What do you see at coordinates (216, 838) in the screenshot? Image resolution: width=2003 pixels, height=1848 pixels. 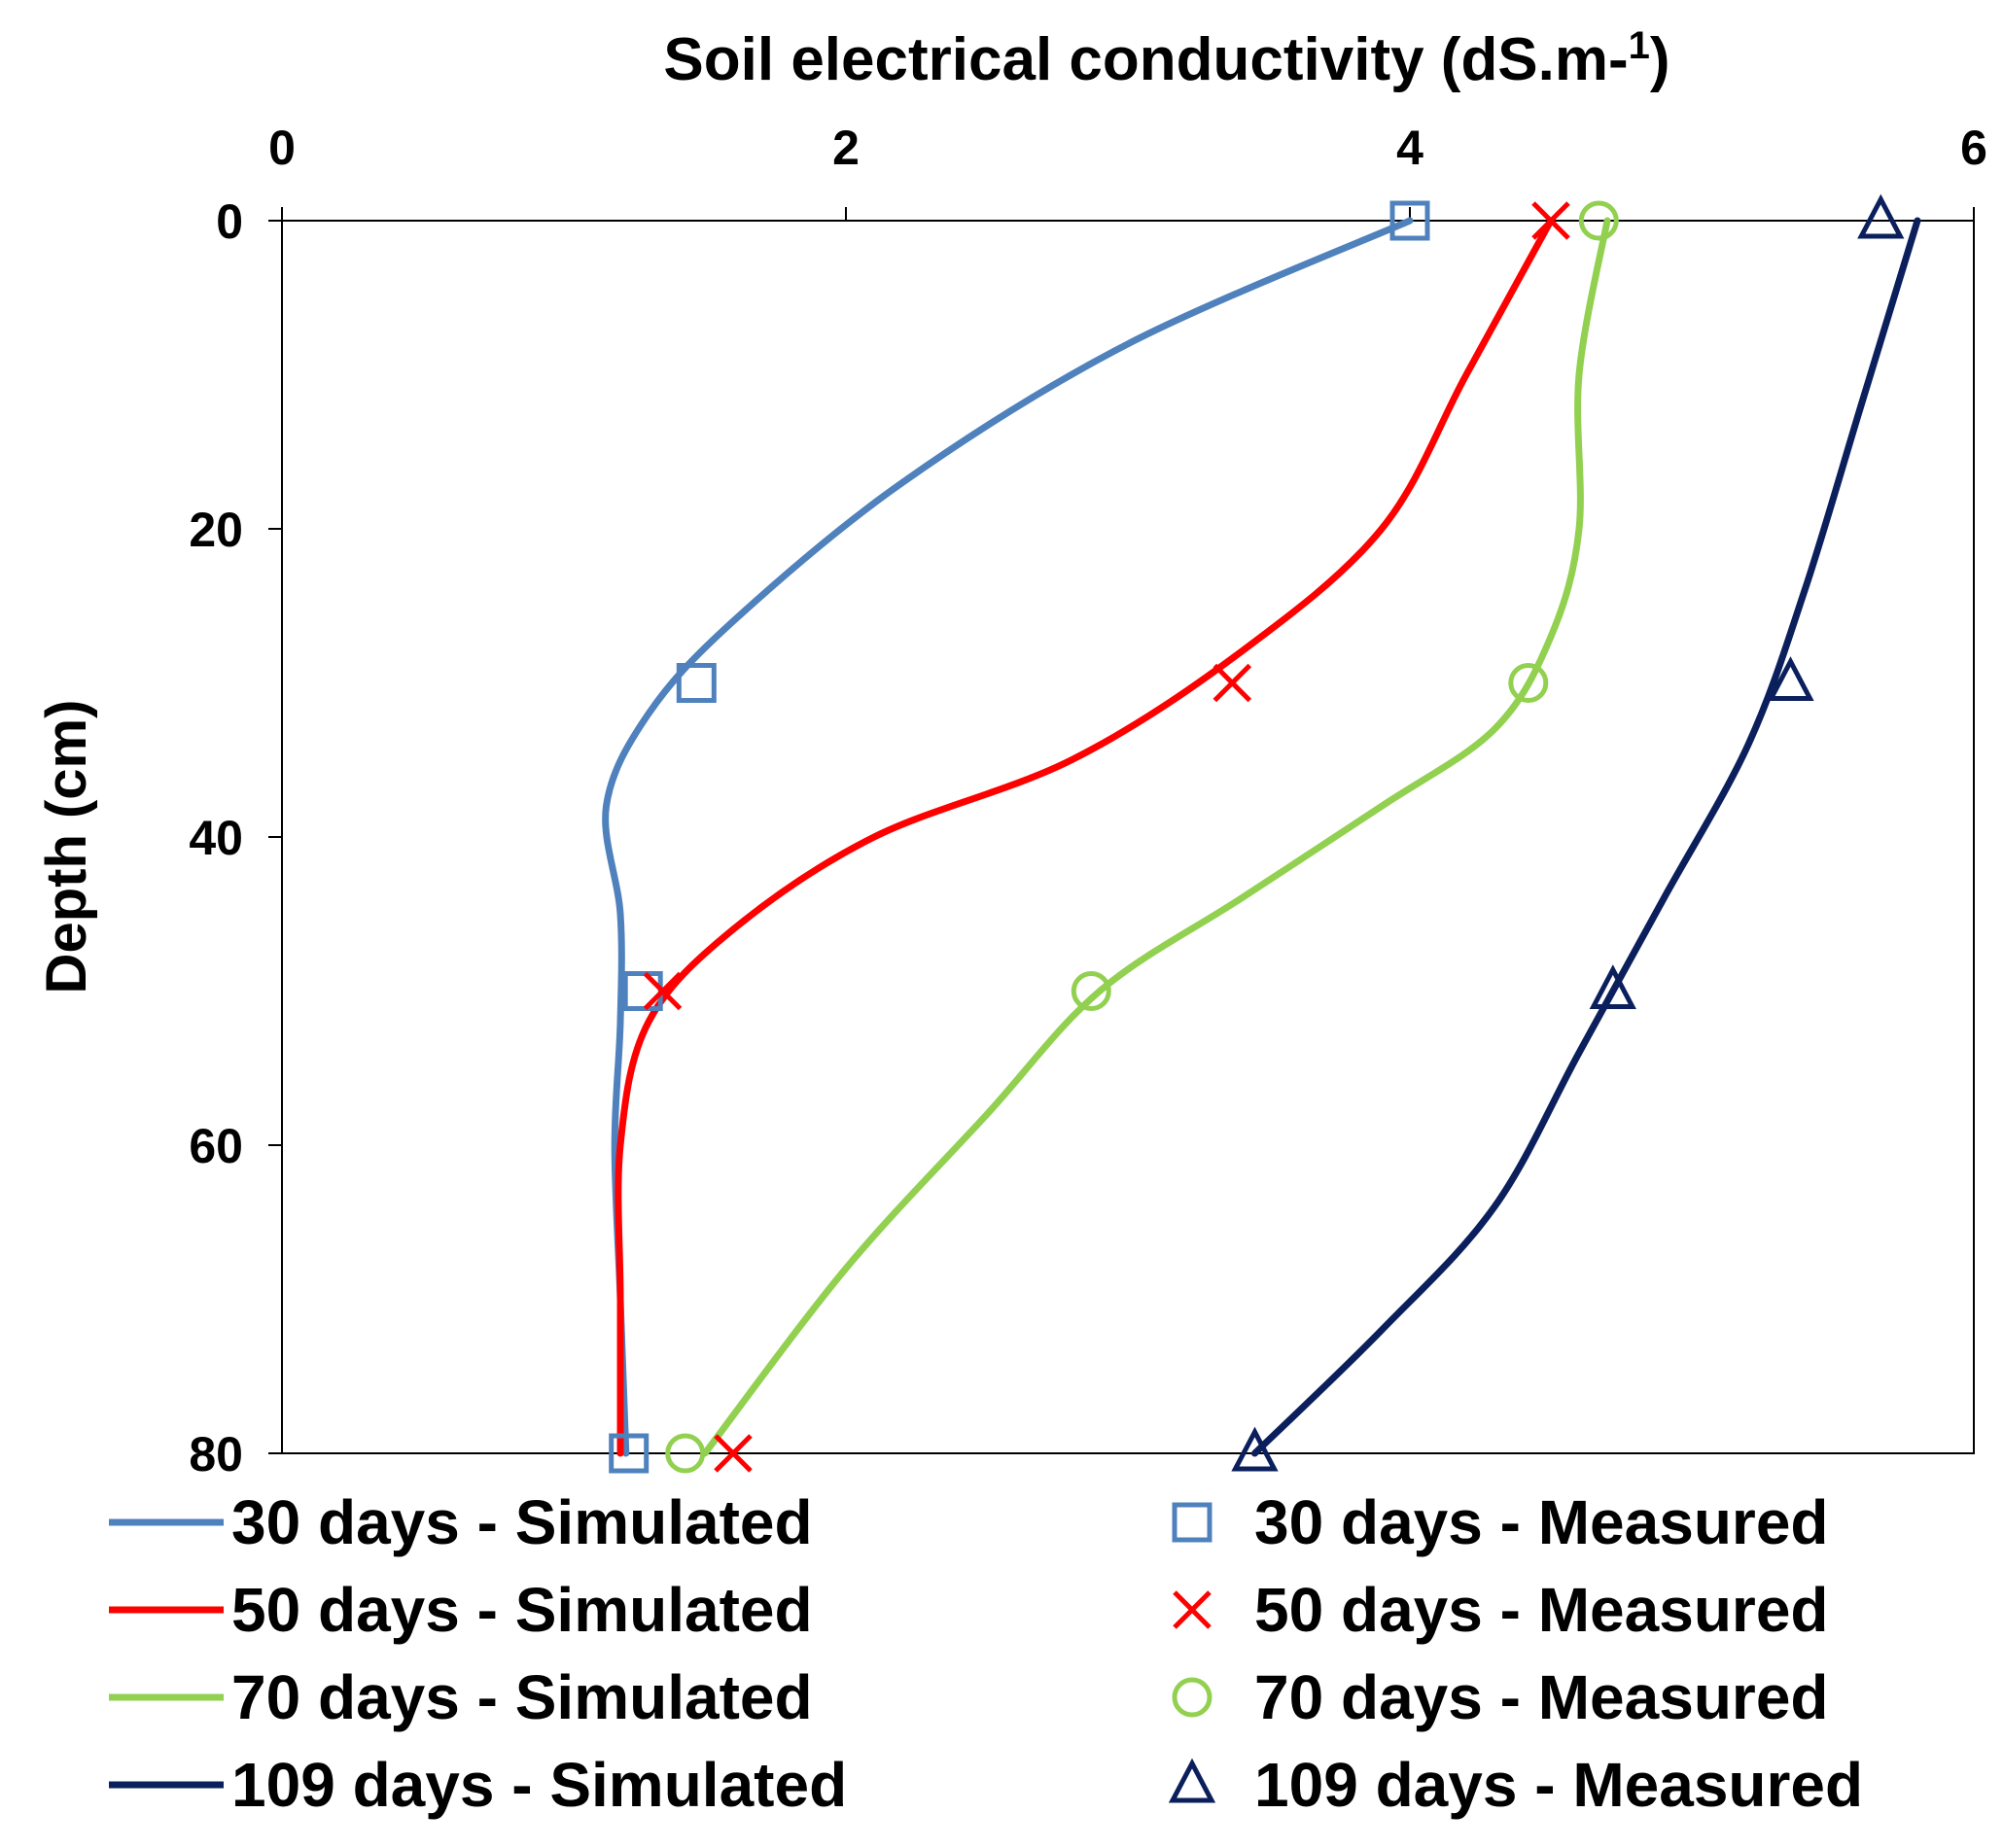 I see `y-tick-label: 40` at bounding box center [216, 838].